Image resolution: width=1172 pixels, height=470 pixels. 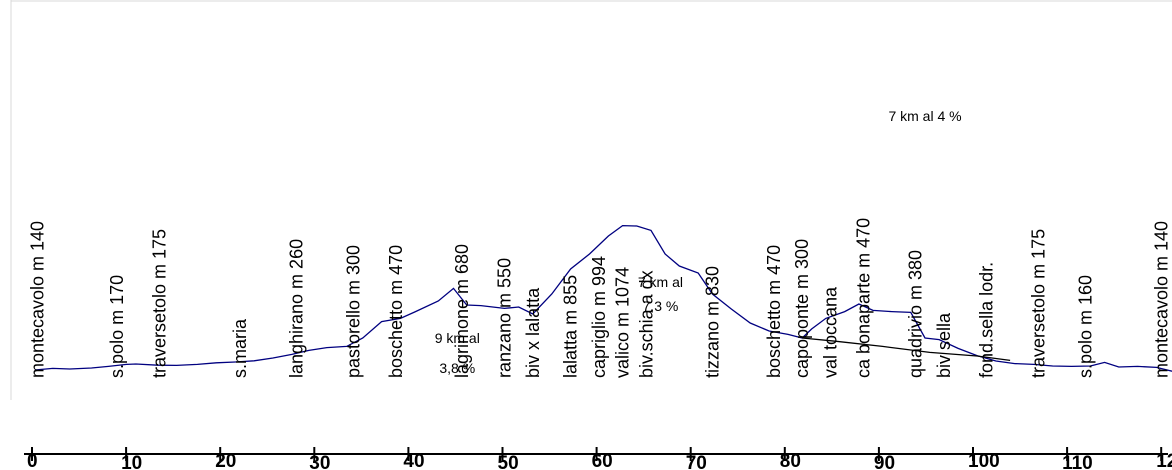 What do you see at coordinates (802, 308) in the screenshot?
I see `place-label: capoponte m 300` at bounding box center [802, 308].